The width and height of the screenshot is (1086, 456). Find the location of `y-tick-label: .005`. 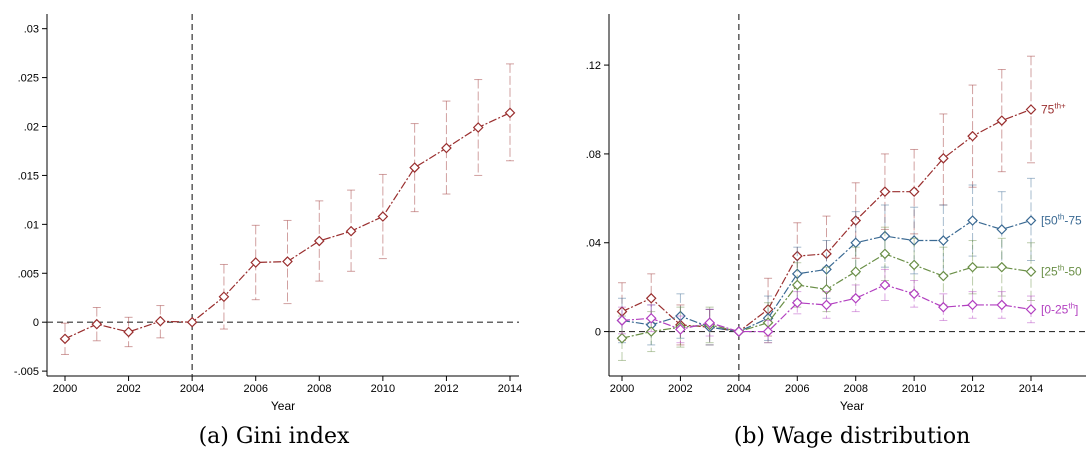

y-tick-label: .005 is located at coordinates (28, 274).